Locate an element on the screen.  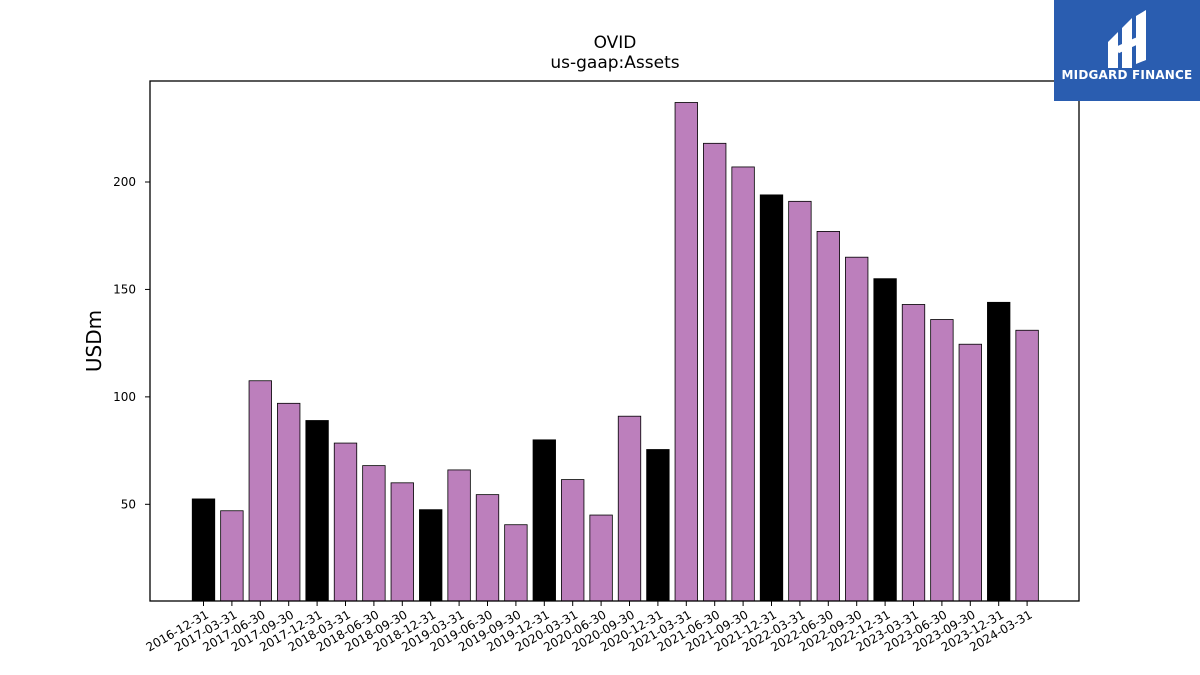
y-tick-label: 100 is located at coordinates (124, 397).